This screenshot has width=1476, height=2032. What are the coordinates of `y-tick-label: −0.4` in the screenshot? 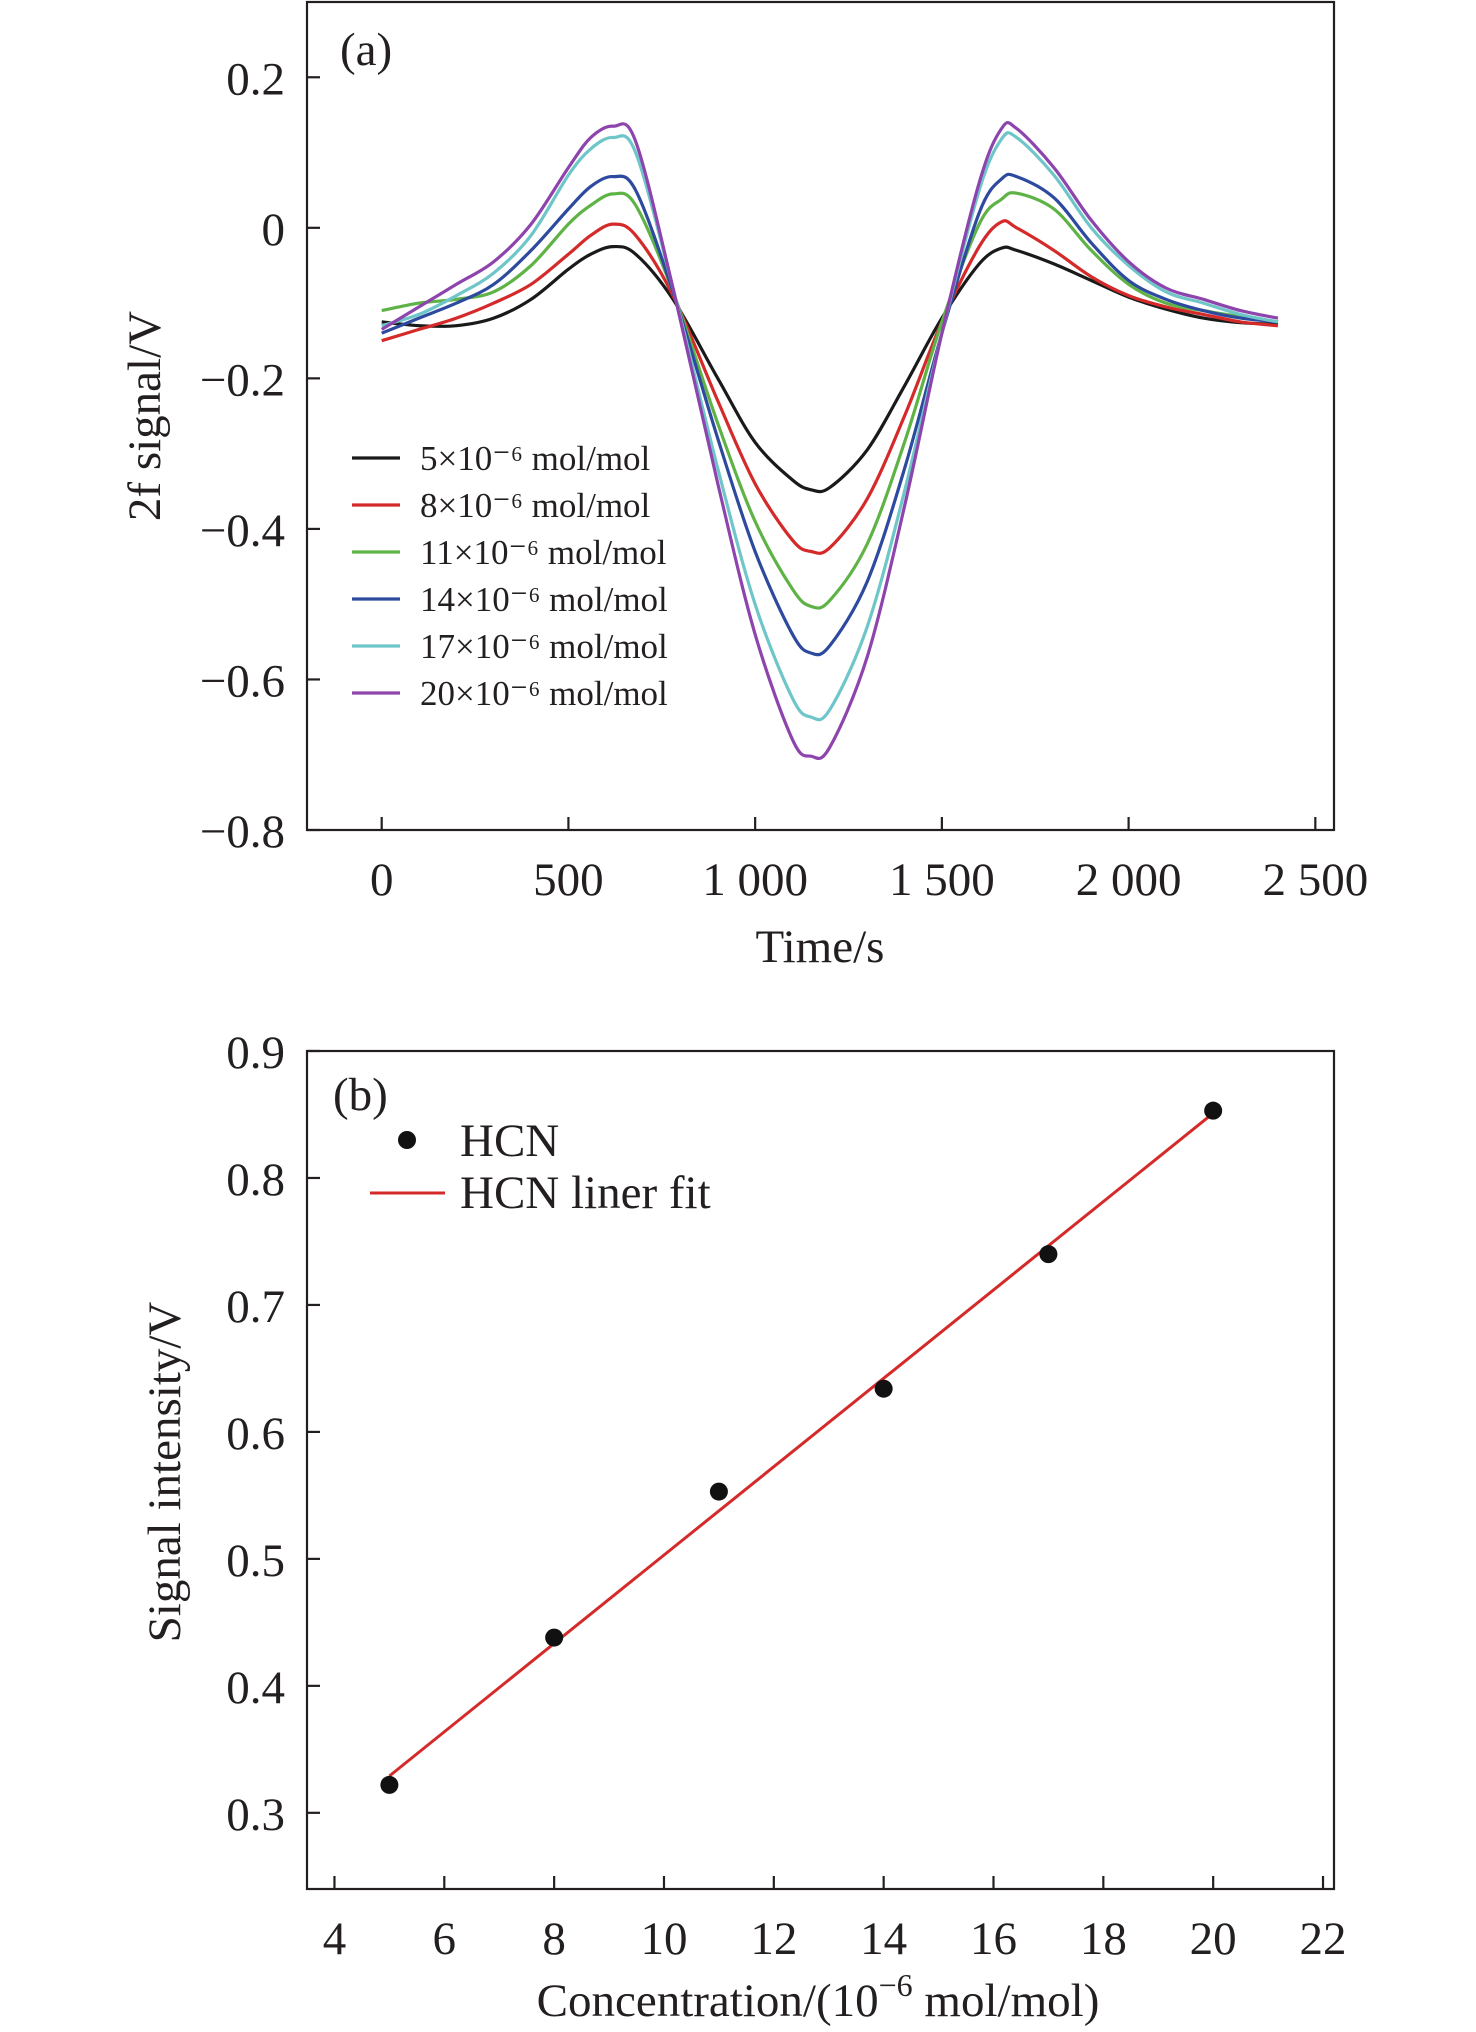 It's located at (242, 531).